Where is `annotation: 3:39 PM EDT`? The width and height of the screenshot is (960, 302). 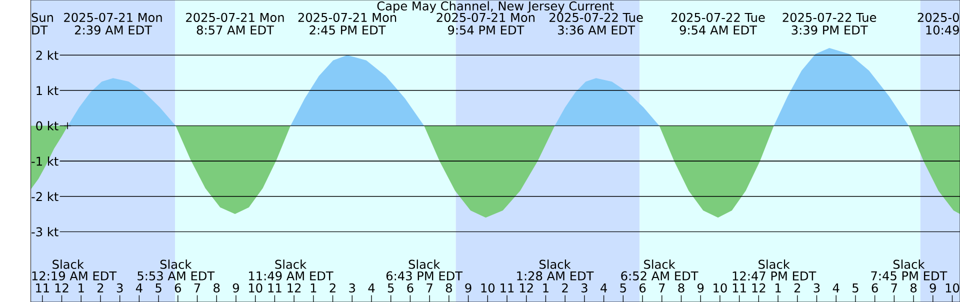
annotation: 3:39 PM EDT is located at coordinates (830, 30).